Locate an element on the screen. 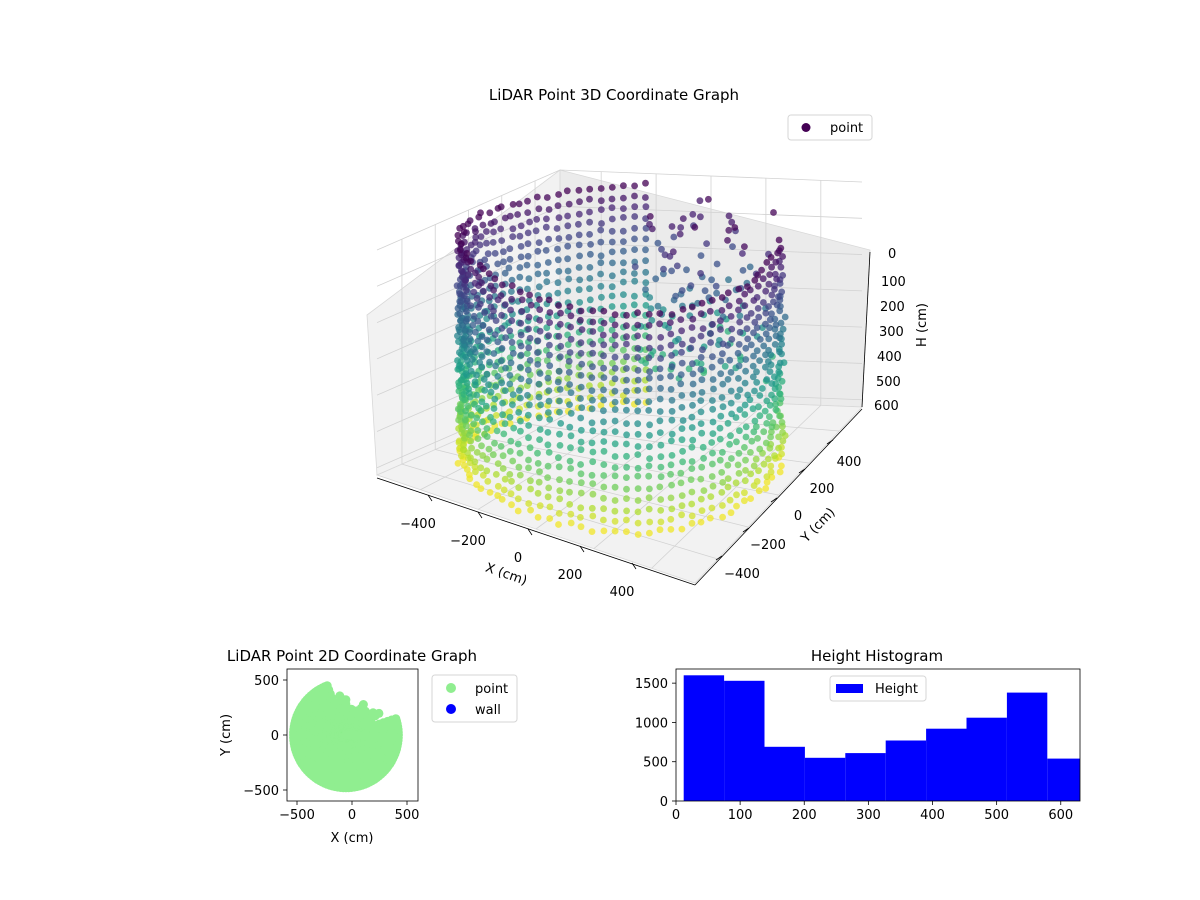  histogram-title: Height Histogram is located at coordinates (877, 656).